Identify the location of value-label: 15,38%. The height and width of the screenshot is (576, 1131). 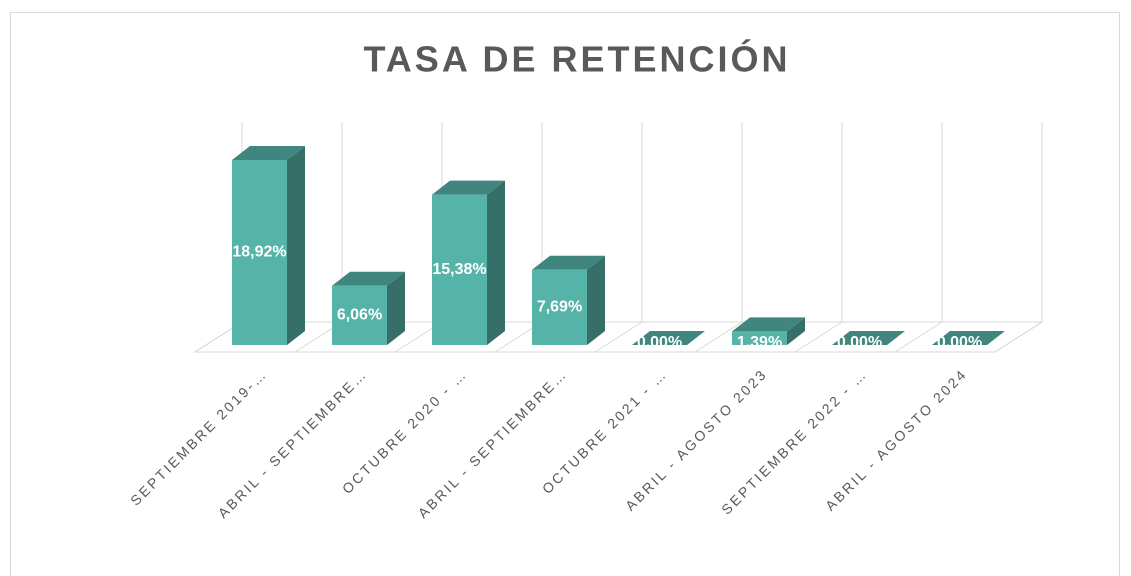
(459, 269).